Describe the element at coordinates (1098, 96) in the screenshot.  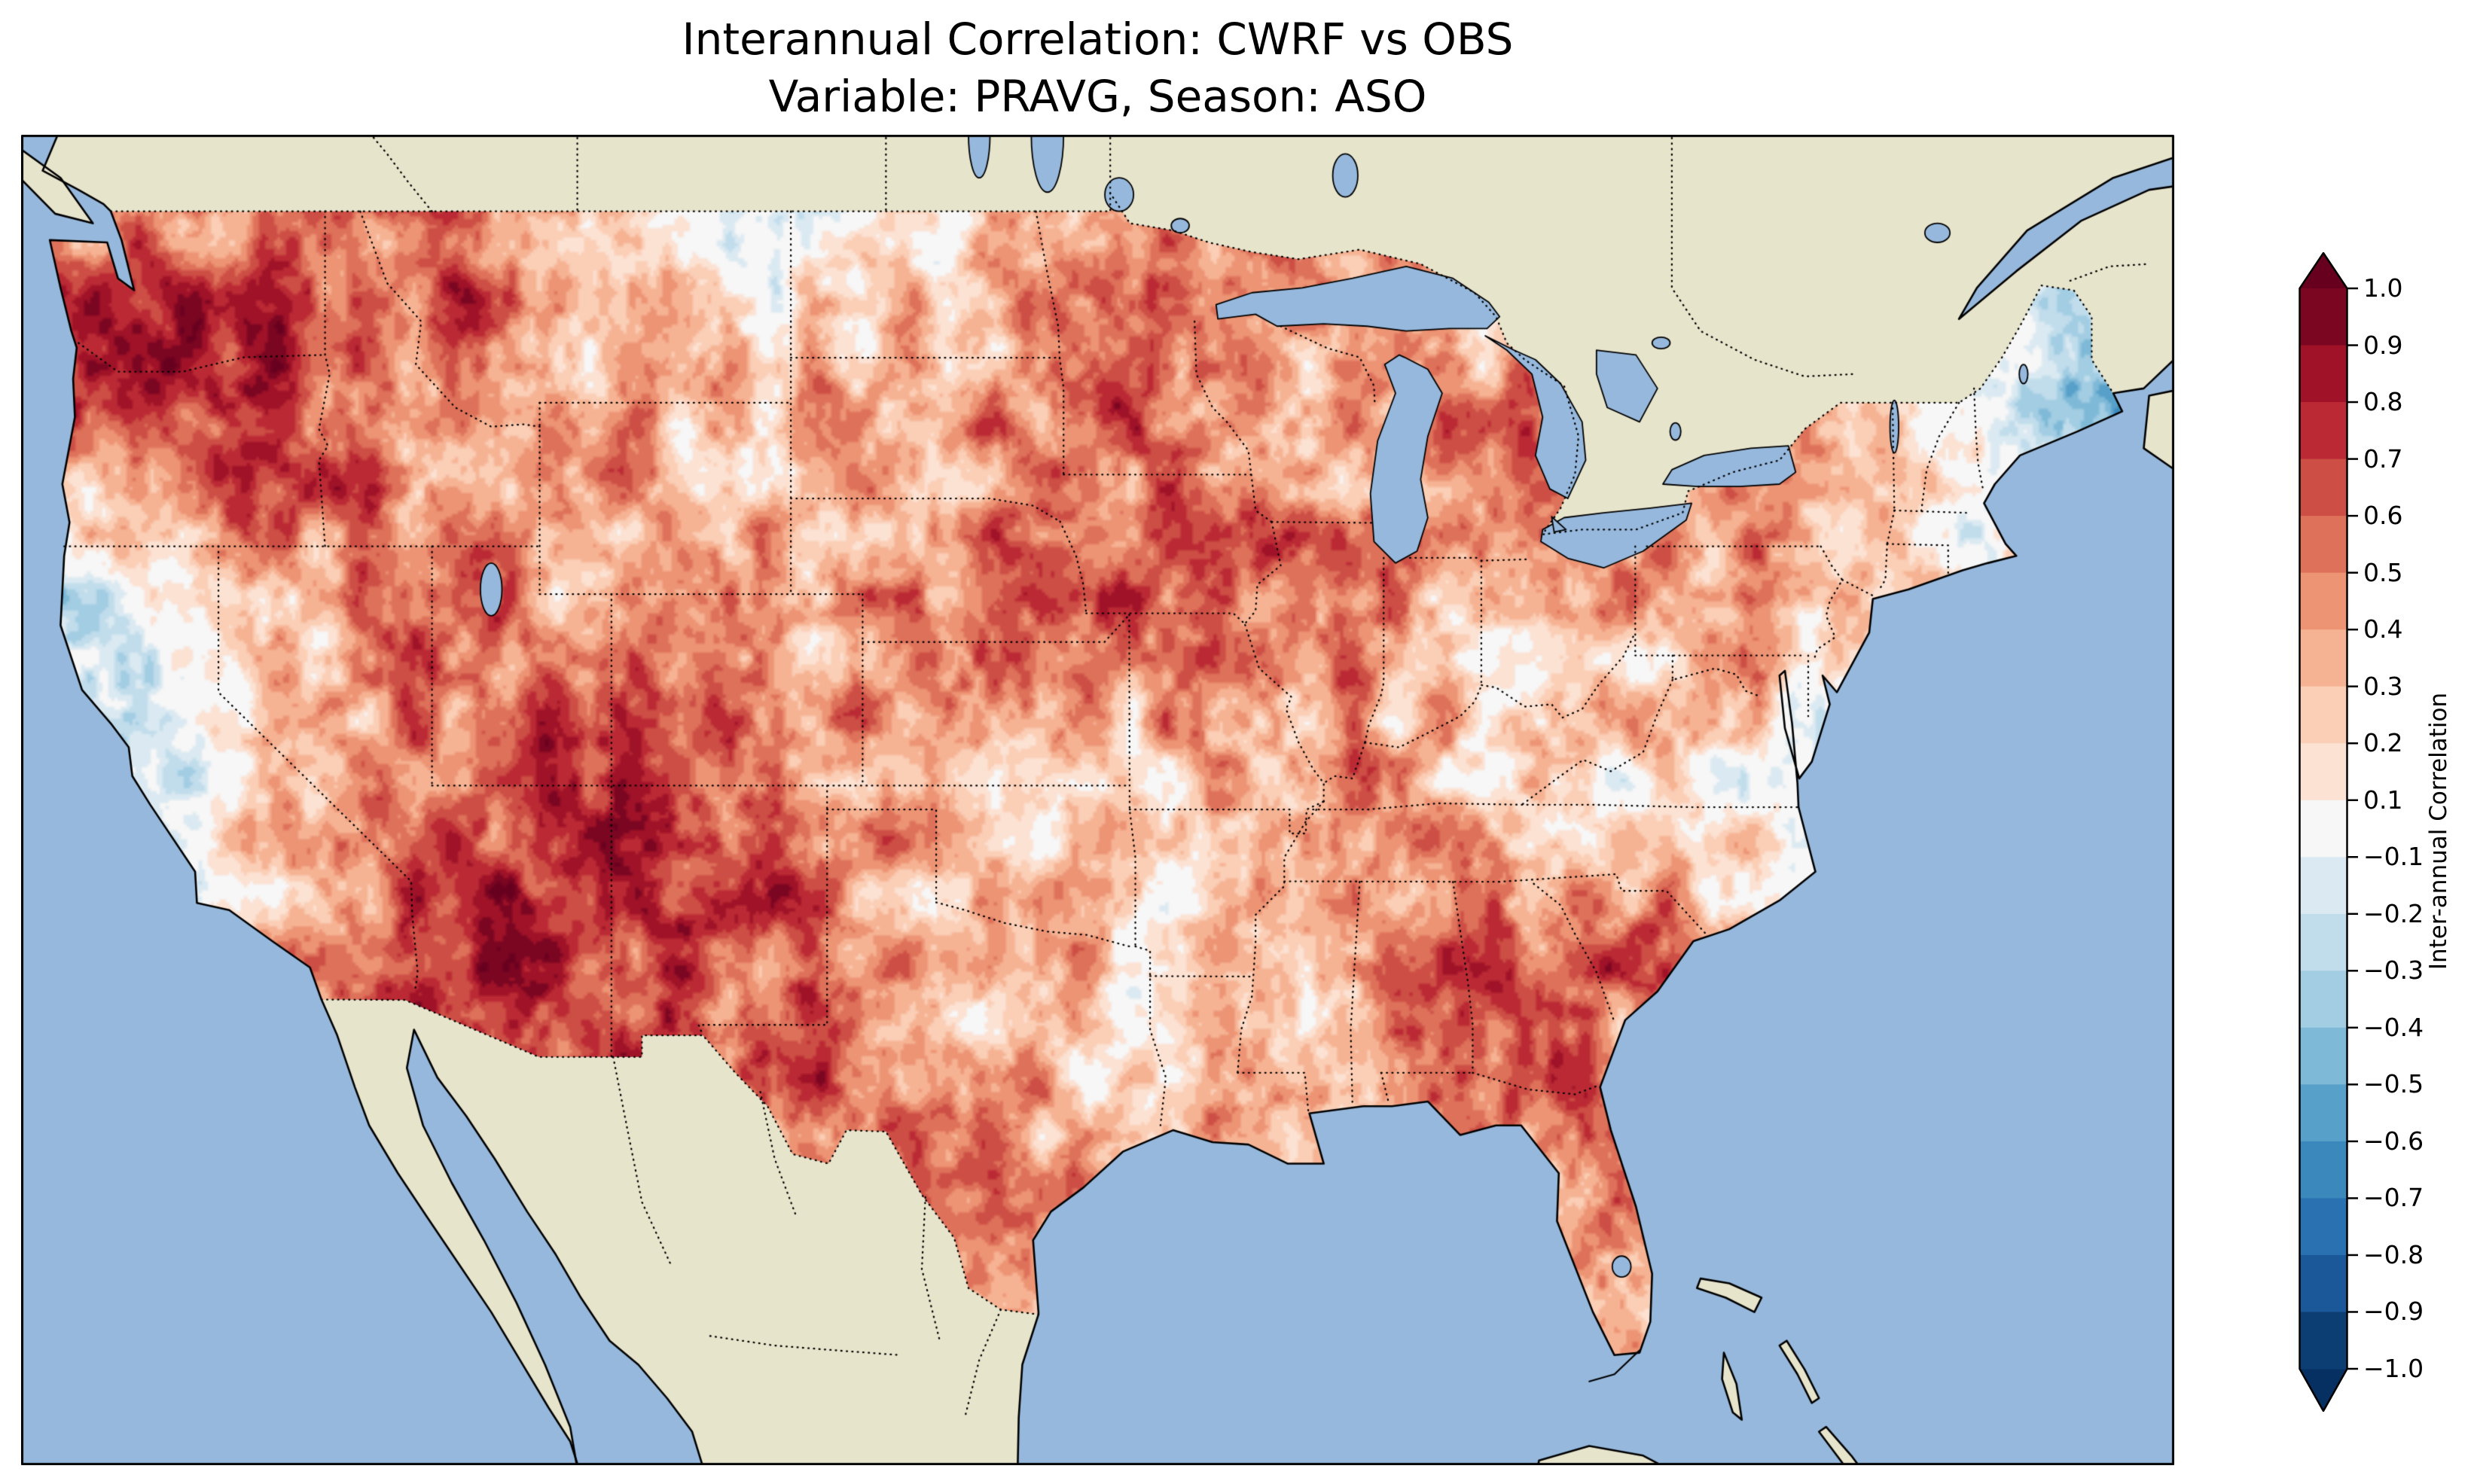
I see `title-line-2: Variable: PRAVG, Season: ASO` at that location.